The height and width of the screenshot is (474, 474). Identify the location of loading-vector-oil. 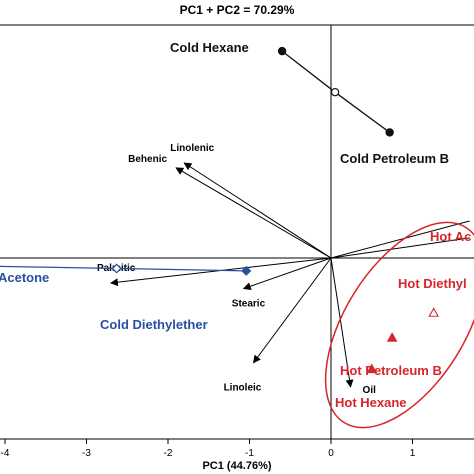
(342, 322).